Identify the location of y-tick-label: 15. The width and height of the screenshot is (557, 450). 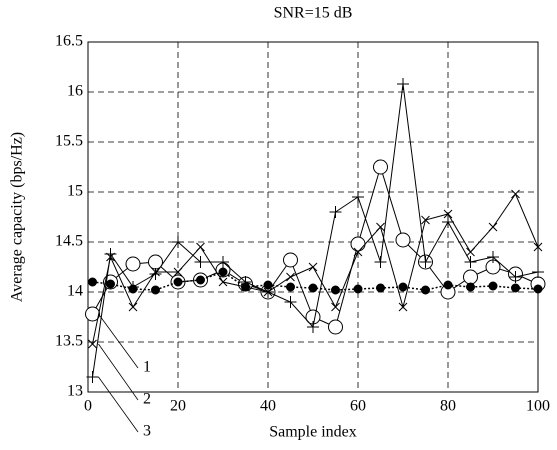
(75, 191).